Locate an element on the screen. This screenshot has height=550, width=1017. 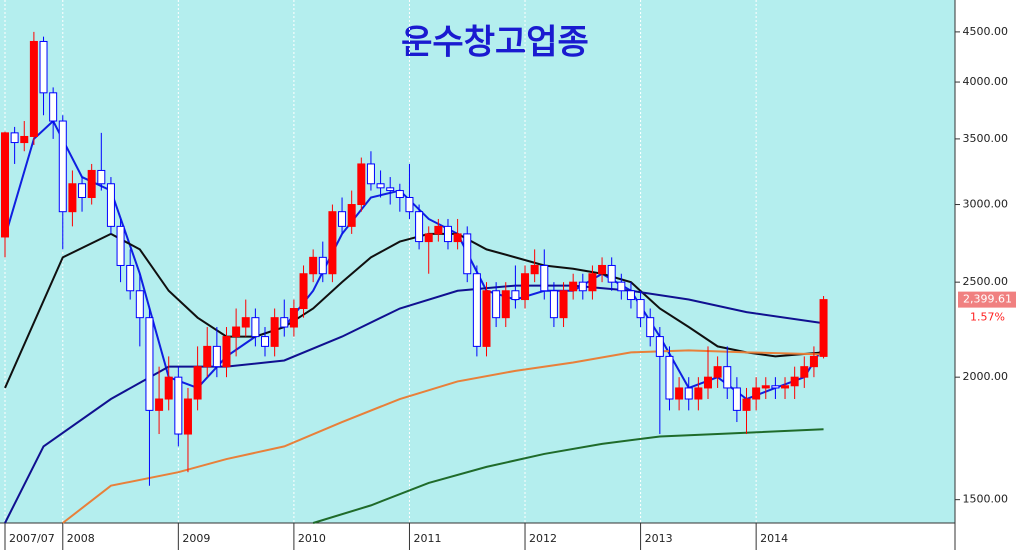
y-tick-label: 3500.00 is located at coordinates (986, 138).